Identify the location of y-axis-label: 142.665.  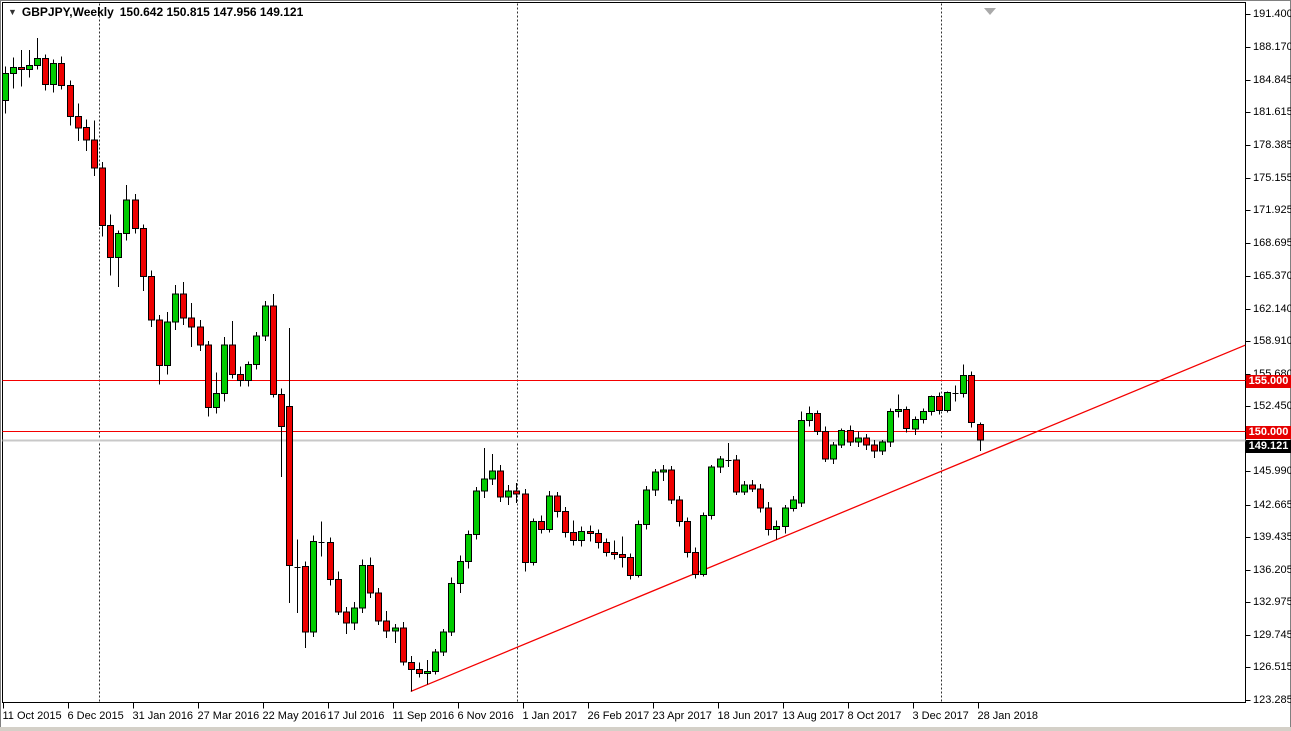
(1272, 504).